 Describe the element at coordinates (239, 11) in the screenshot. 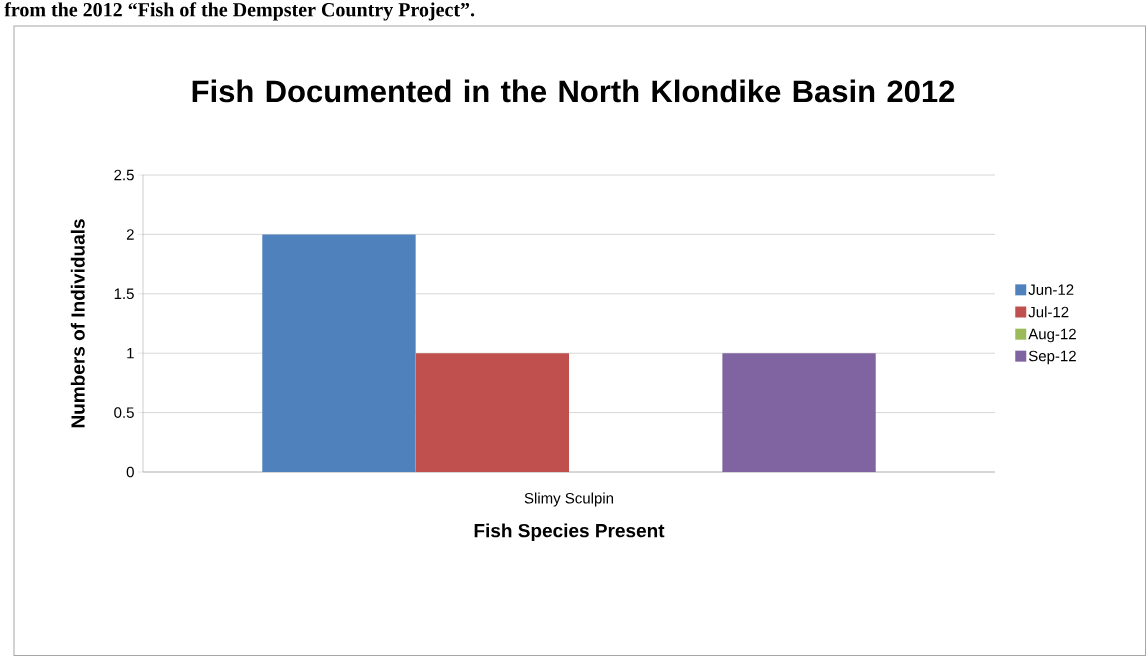

I see `text: from the 2012 “Fish of the Dempster Country Project”.` at that location.